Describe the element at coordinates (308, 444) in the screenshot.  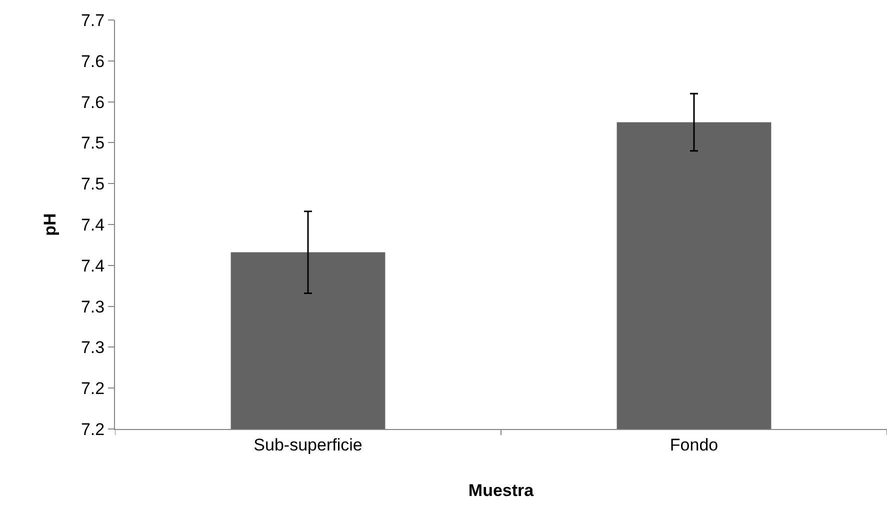
I see `x-tick-label: Sub-superficie` at that location.